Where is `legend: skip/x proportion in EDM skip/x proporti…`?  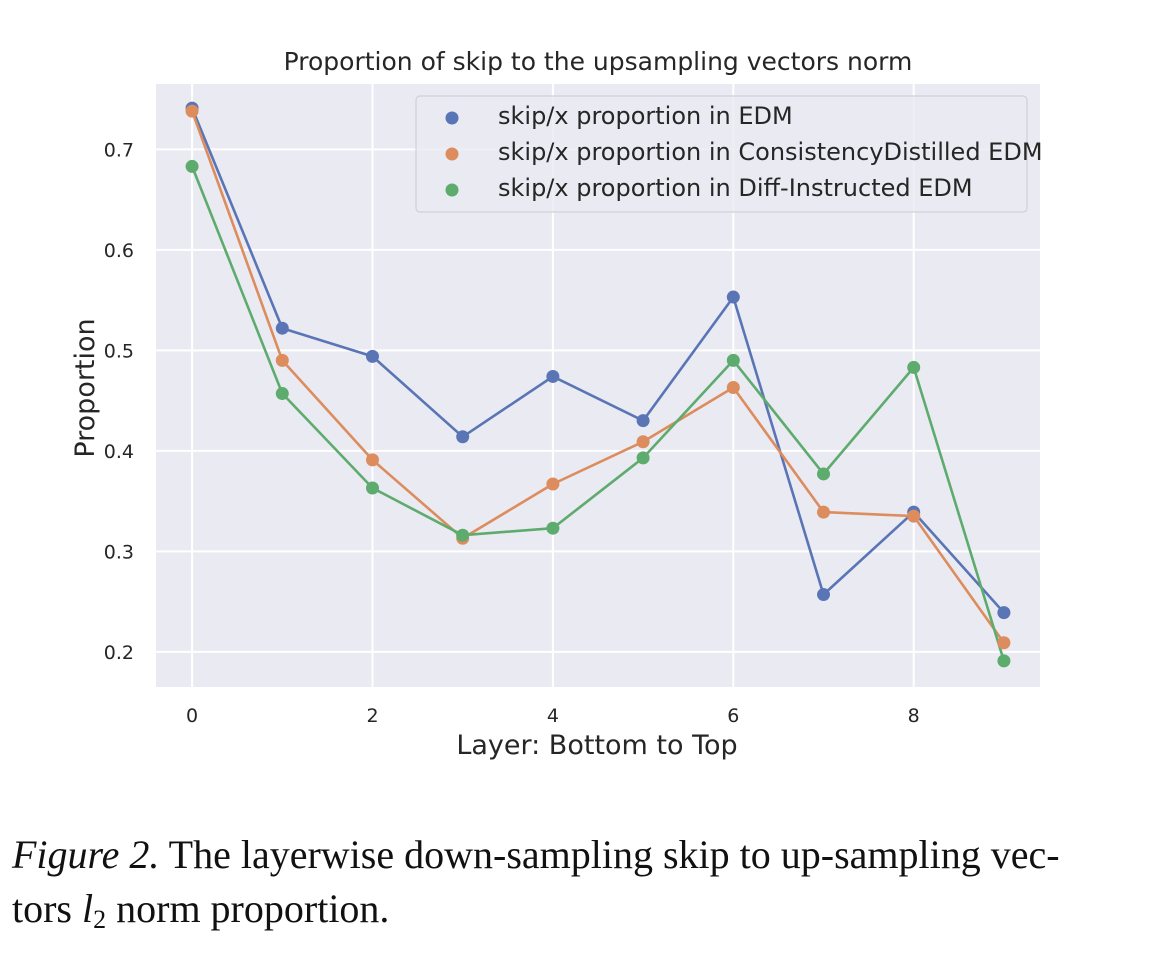
legend: skip/x proportion in EDM skip/x proporti… is located at coordinates (729, 154).